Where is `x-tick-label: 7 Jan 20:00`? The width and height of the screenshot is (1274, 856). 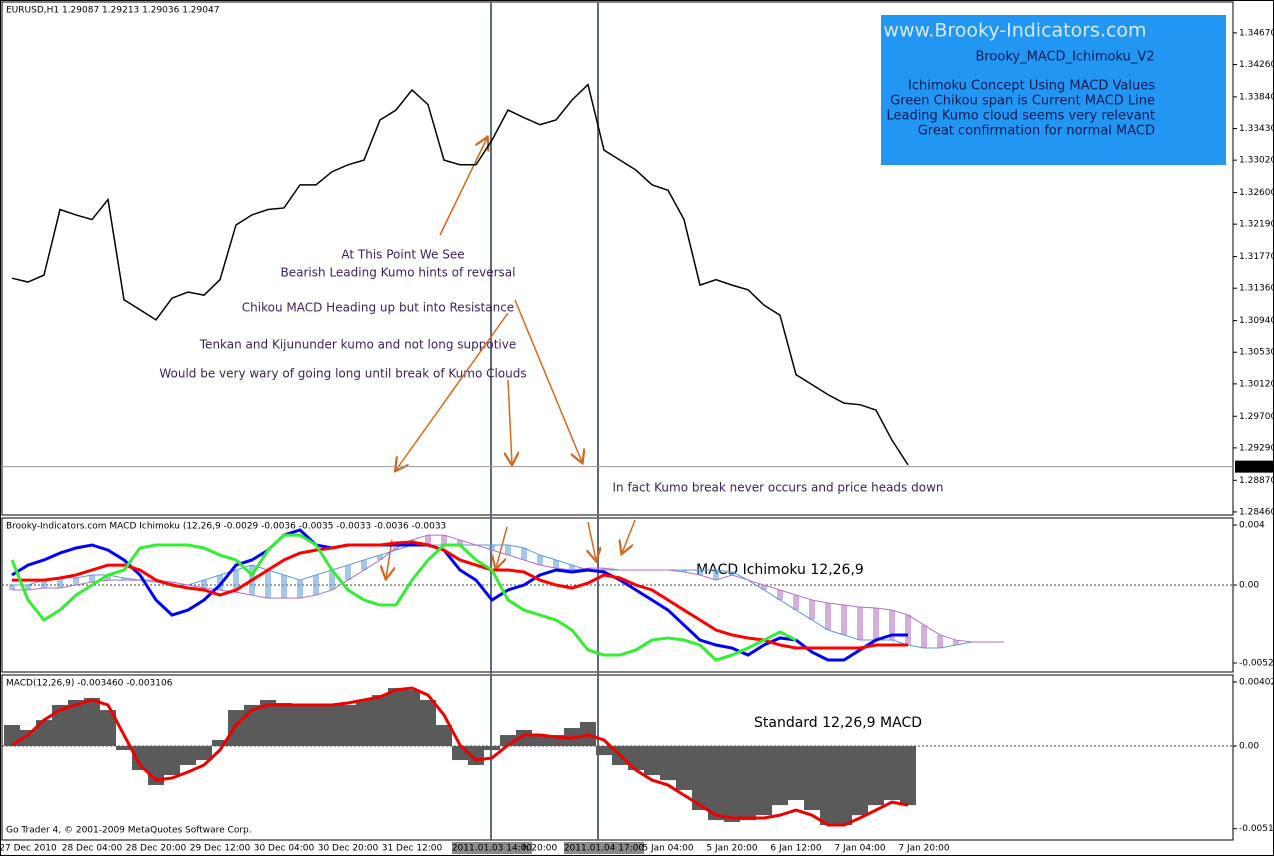 x-tick-label: 7 Jan 20:00 is located at coordinates (924, 849).